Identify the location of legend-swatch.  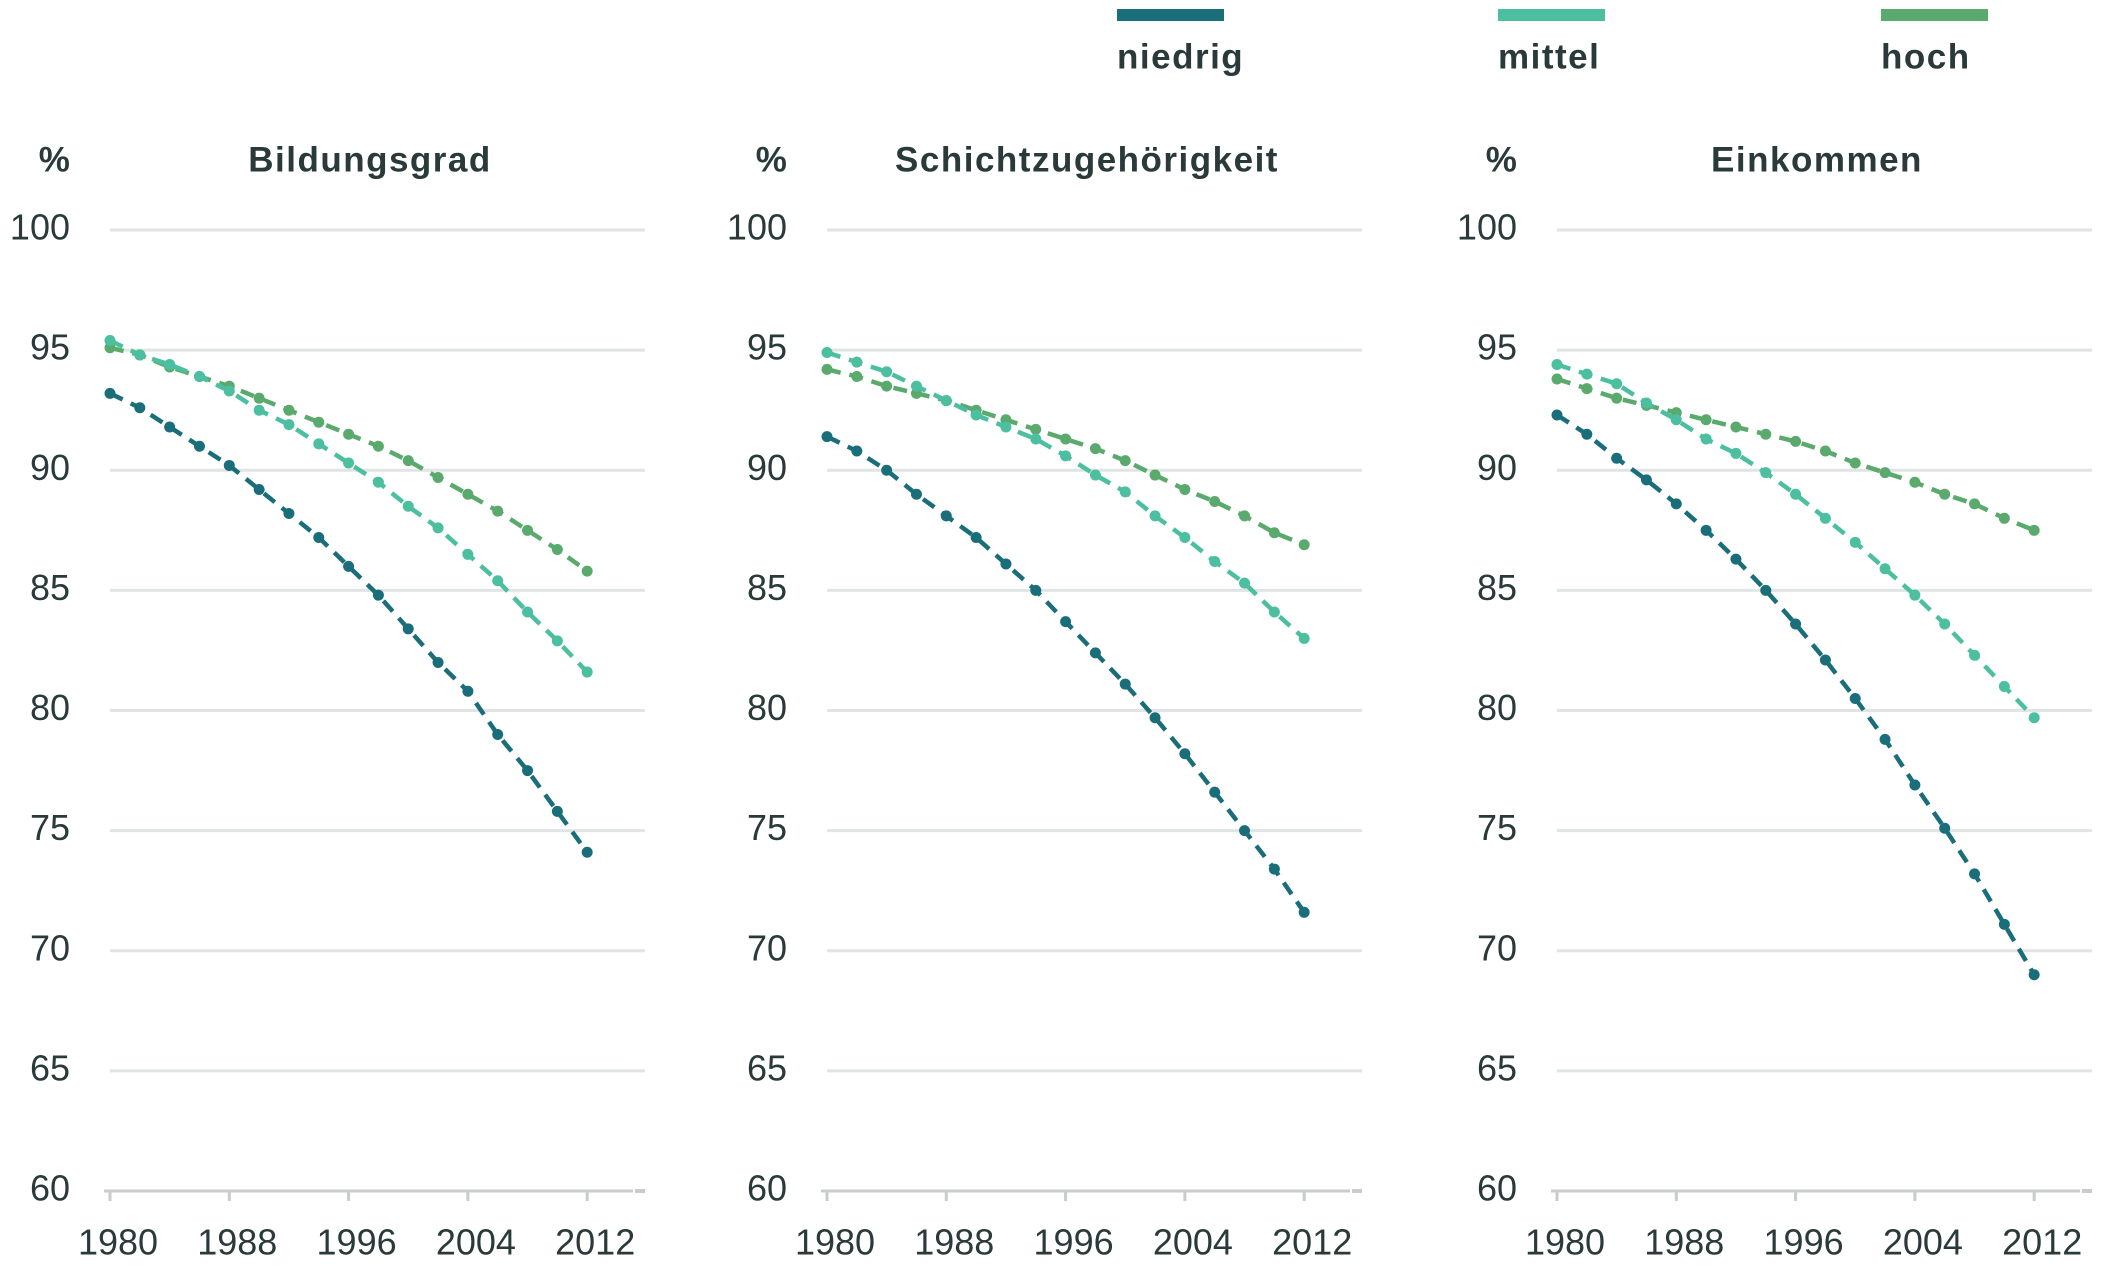
(1551, 15).